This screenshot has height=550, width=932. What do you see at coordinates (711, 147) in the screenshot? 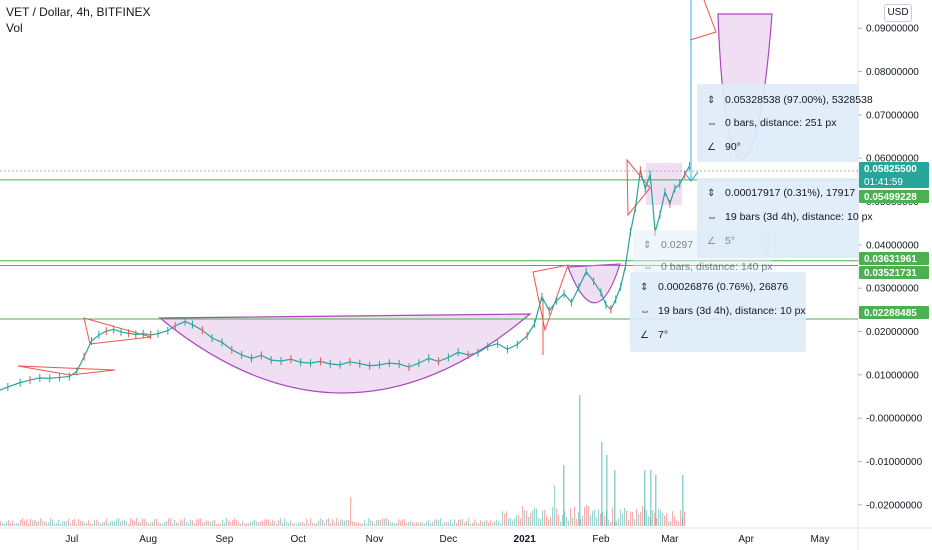
I see `angle-icon: ∠` at bounding box center [711, 147].